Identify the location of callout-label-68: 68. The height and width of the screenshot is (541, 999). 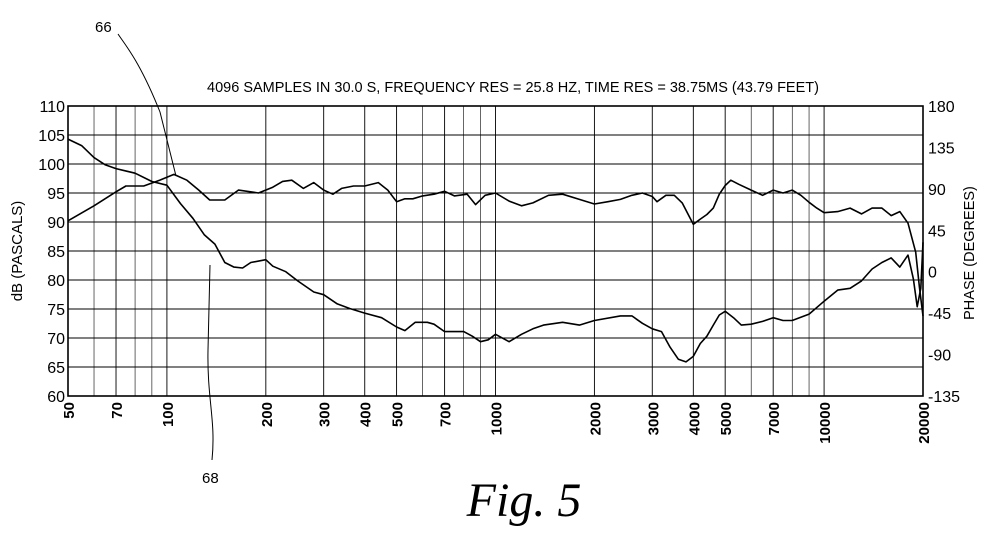
(210, 478).